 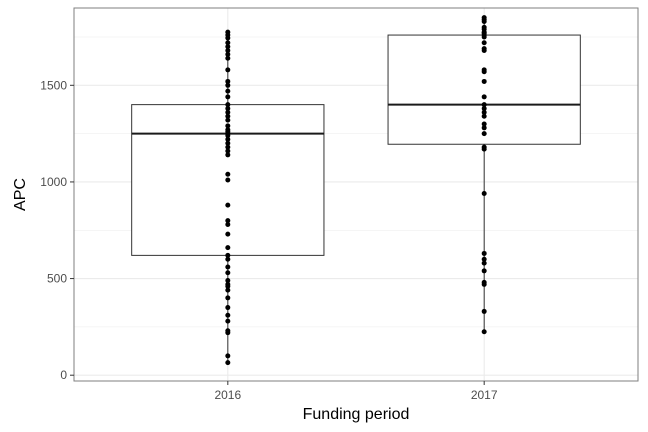 I want to click on y-tick-label: 0, so click(x=63, y=375).